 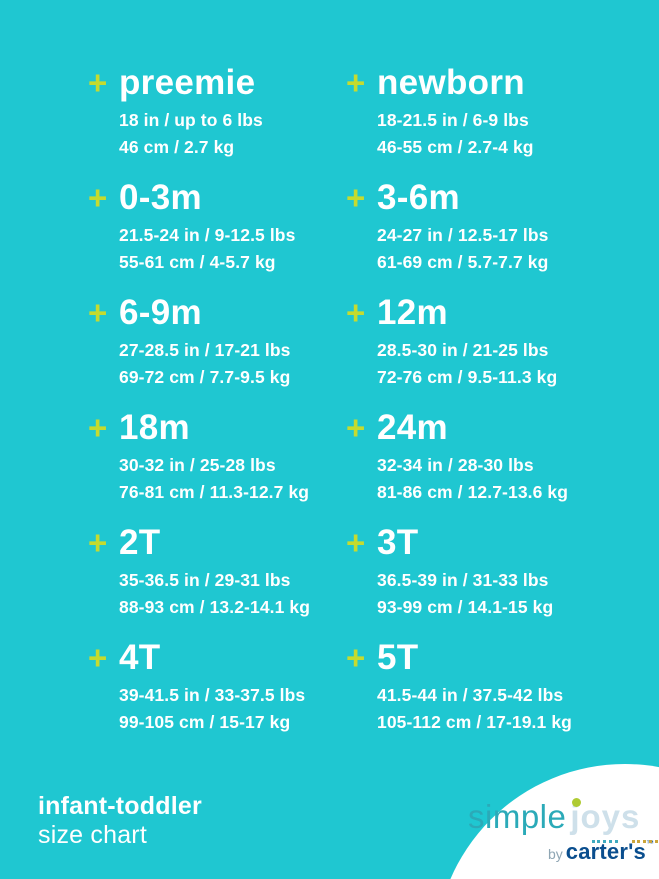 What do you see at coordinates (474, 722) in the screenshot?
I see `size-cm-kg: 105-112 cm / 17-19.1 kg` at bounding box center [474, 722].